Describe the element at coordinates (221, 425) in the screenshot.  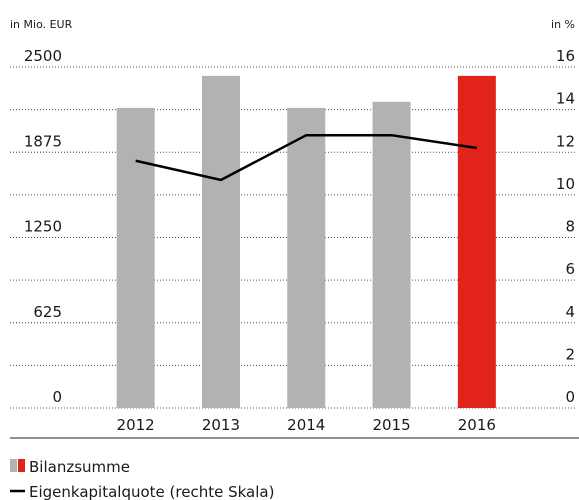
I see `x-tick-label: 2013` at that location.